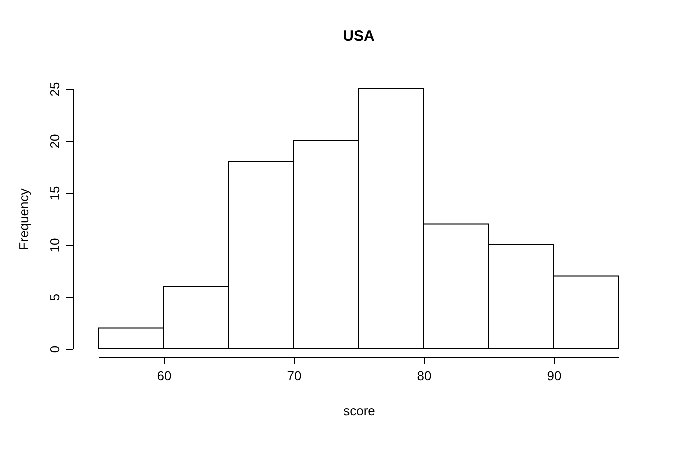  Describe the element at coordinates (55, 298) in the screenshot. I see `y-tick-label: 5` at that location.